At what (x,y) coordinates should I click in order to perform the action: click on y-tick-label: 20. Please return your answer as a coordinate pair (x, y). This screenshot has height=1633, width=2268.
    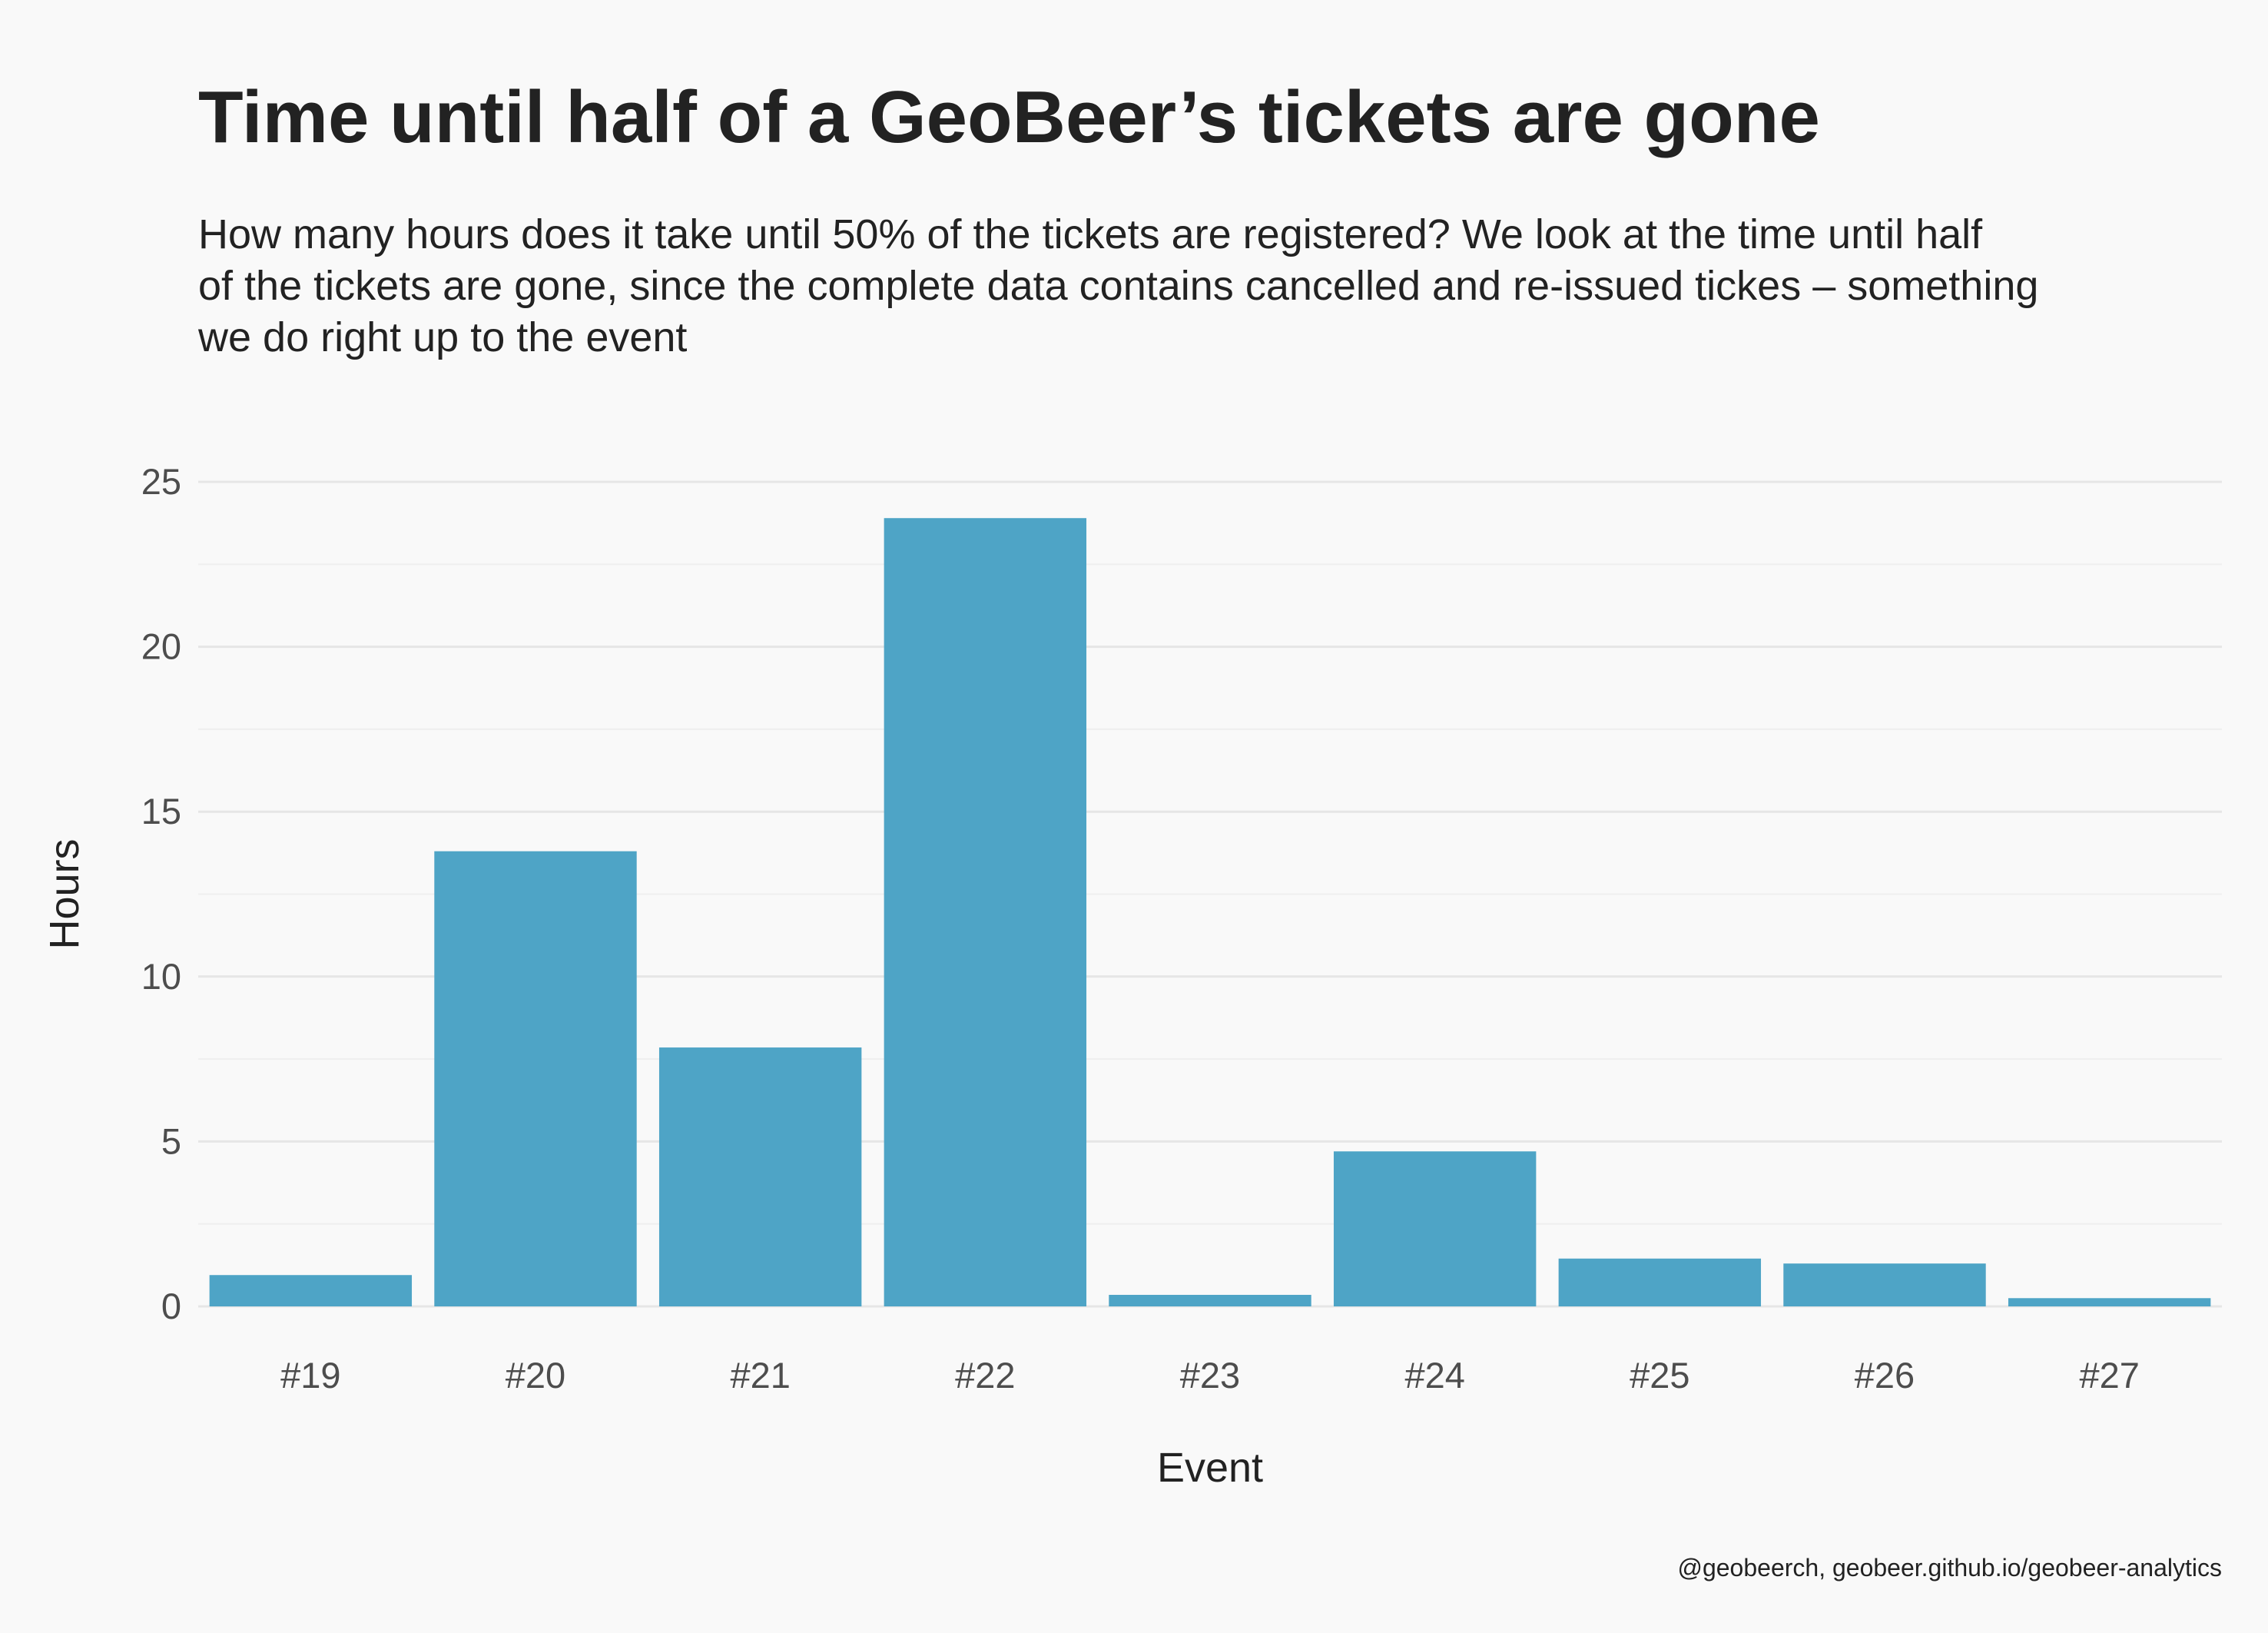
    Looking at the image, I should click on (161, 646).